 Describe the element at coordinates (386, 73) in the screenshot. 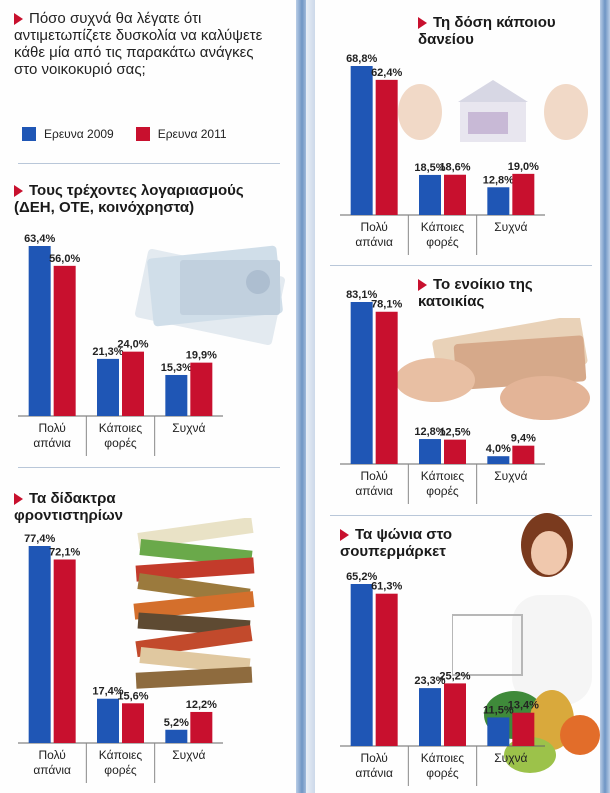

I see `data-label: 62,4%` at that location.